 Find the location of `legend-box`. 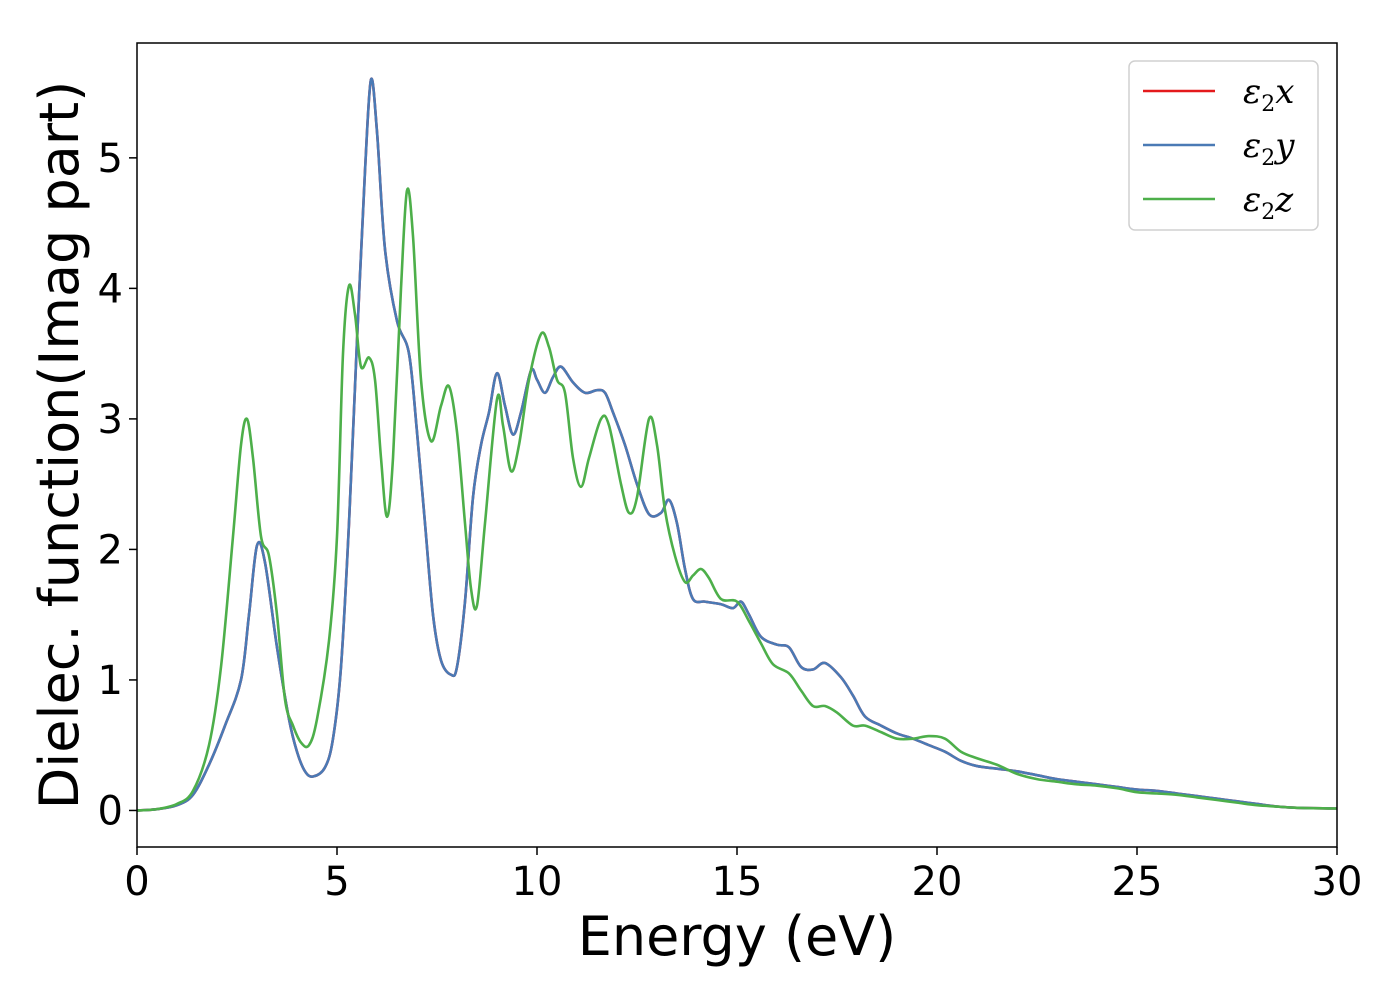

legend-box is located at coordinates (1223, 145).